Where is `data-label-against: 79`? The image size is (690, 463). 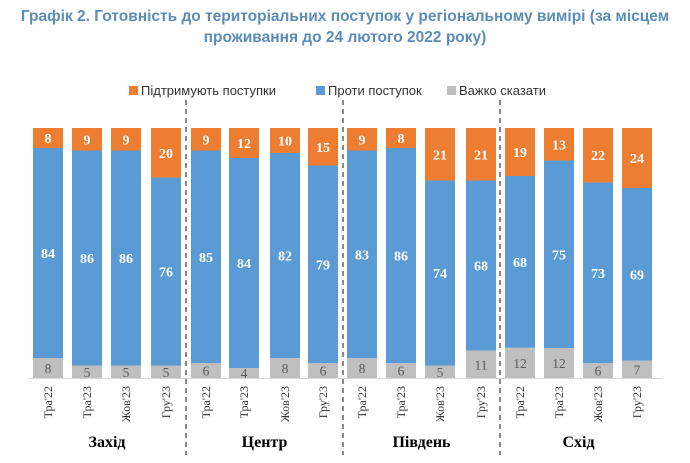
data-label-against: 79 is located at coordinates (323, 265).